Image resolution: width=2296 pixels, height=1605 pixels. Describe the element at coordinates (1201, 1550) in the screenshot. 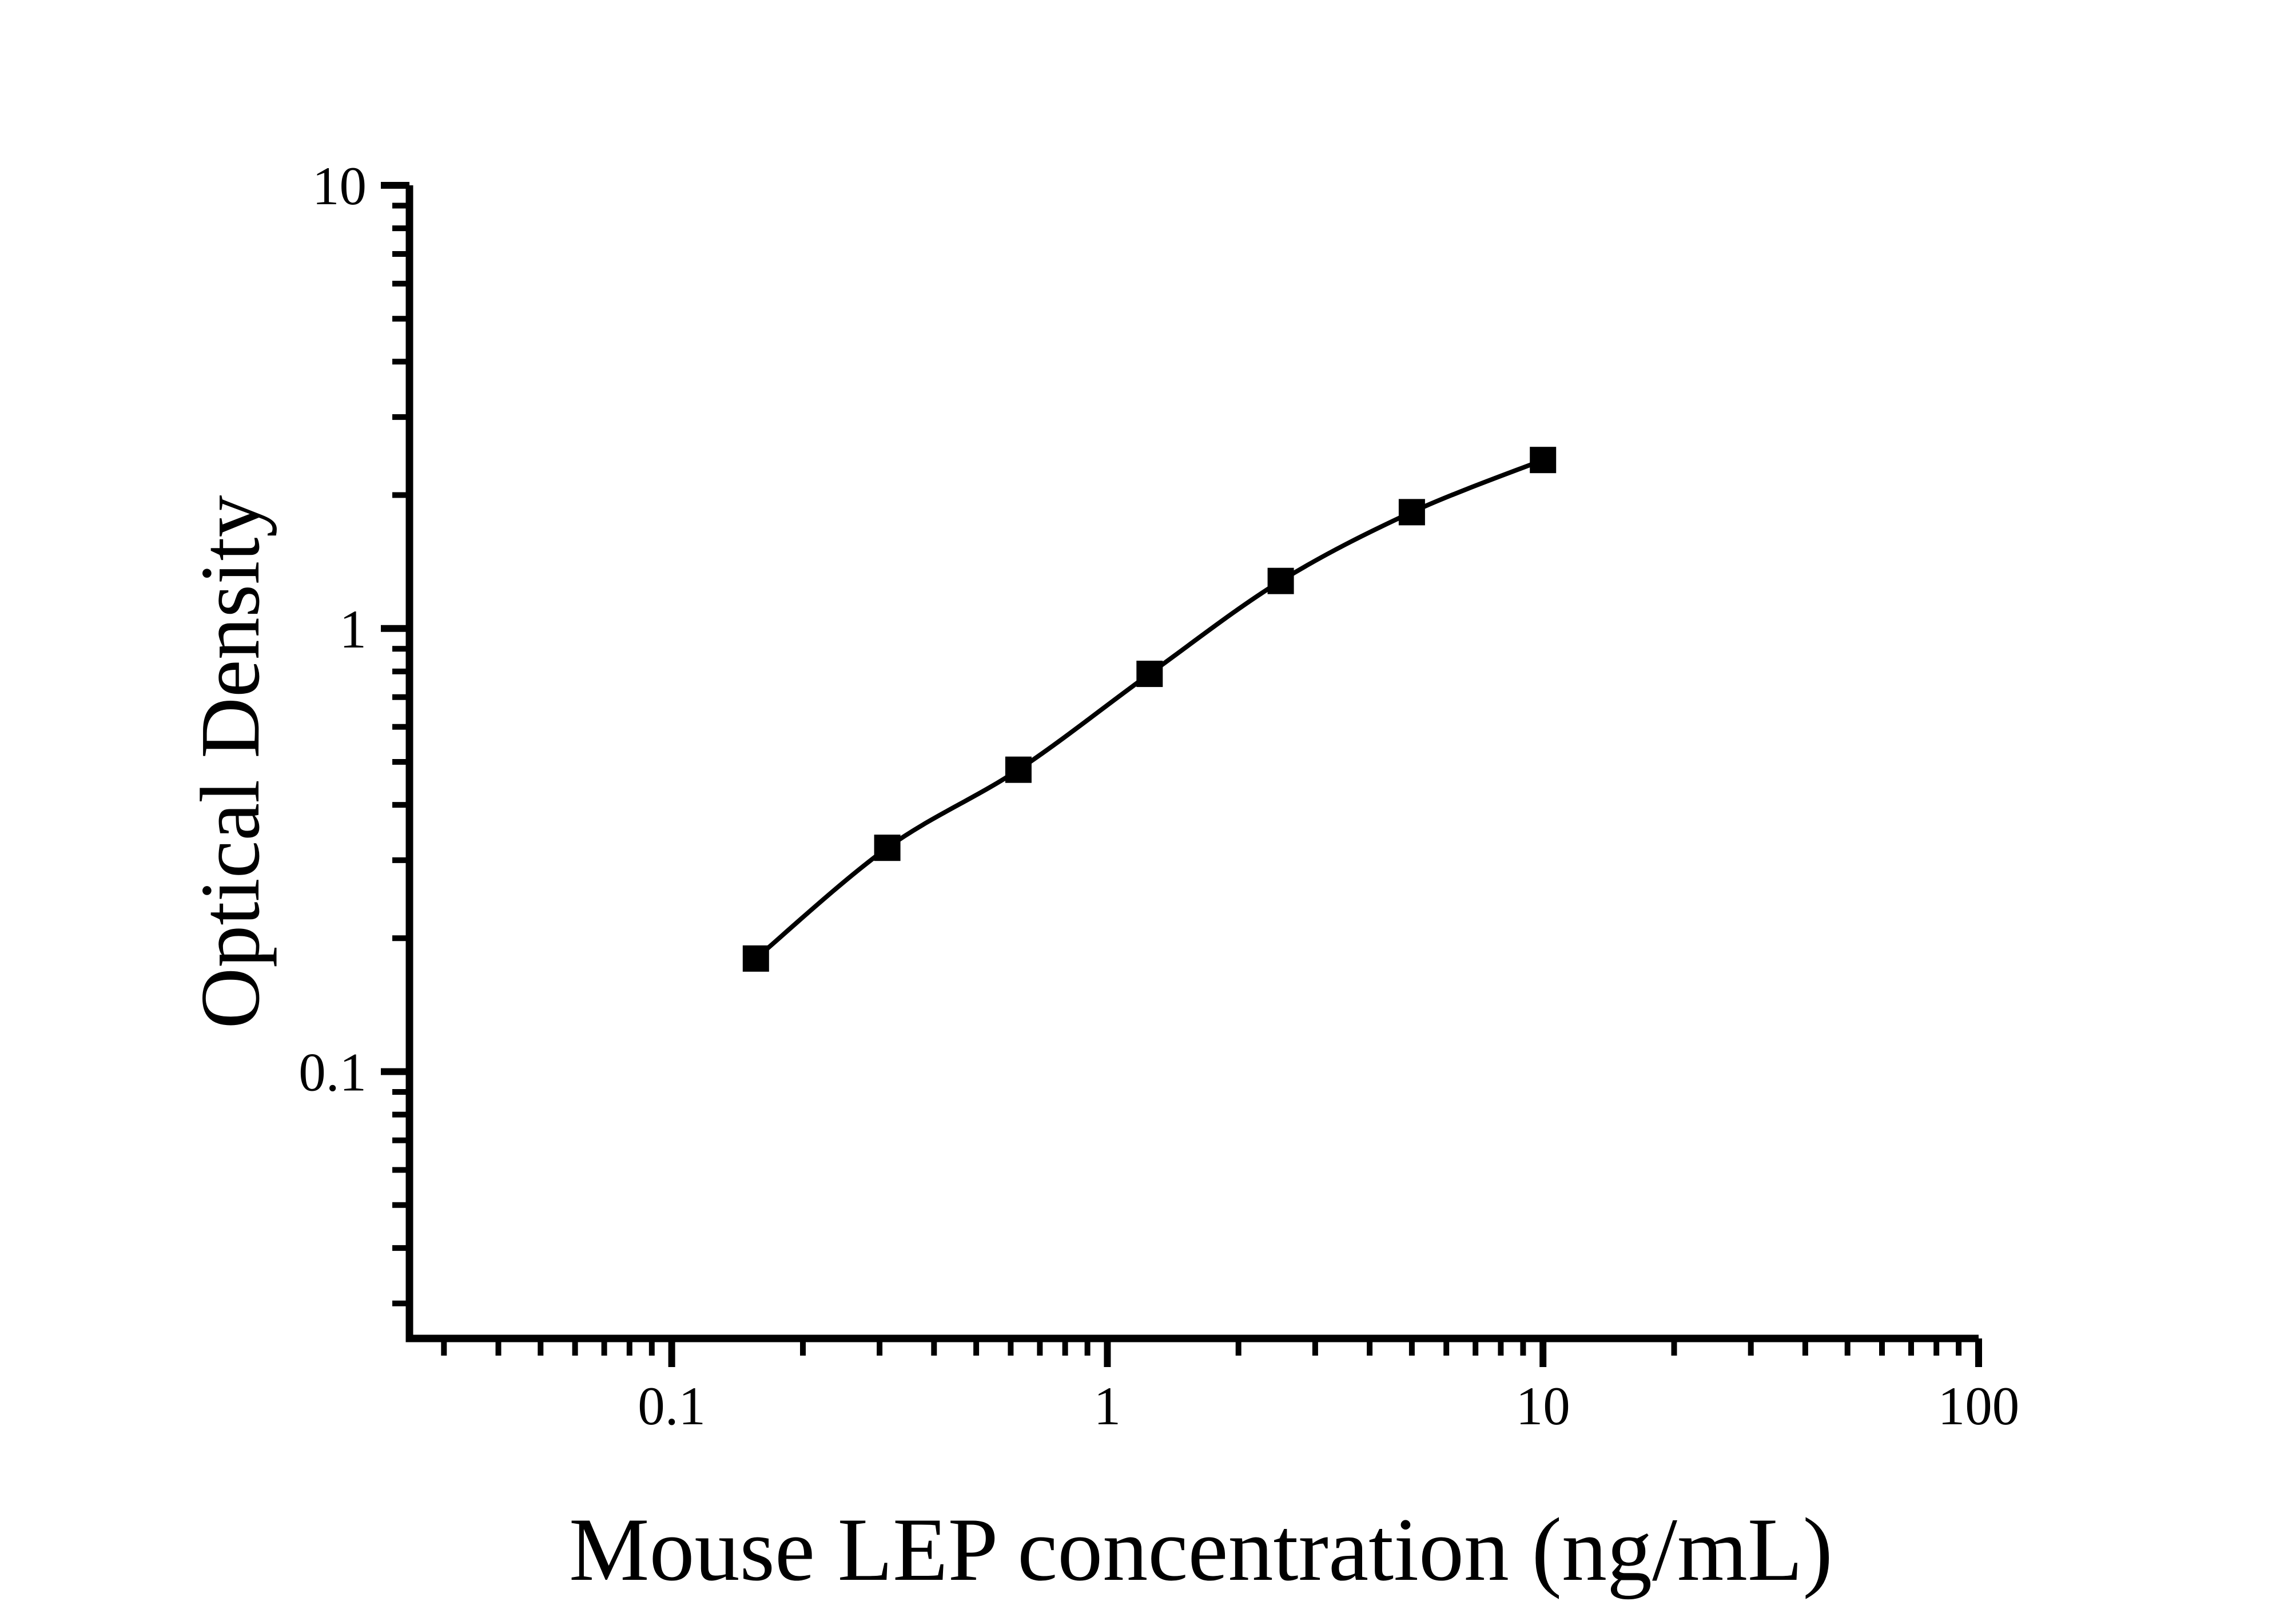

I see `x-axis-title: Mouse LEP concentration (ng/mL)` at that location.